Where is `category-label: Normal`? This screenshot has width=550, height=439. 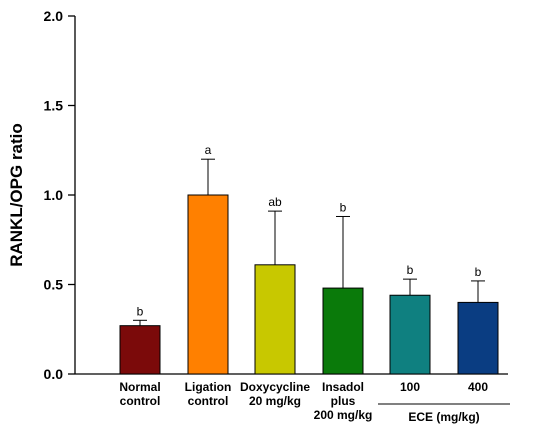 category-label: Normal is located at coordinates (139, 387).